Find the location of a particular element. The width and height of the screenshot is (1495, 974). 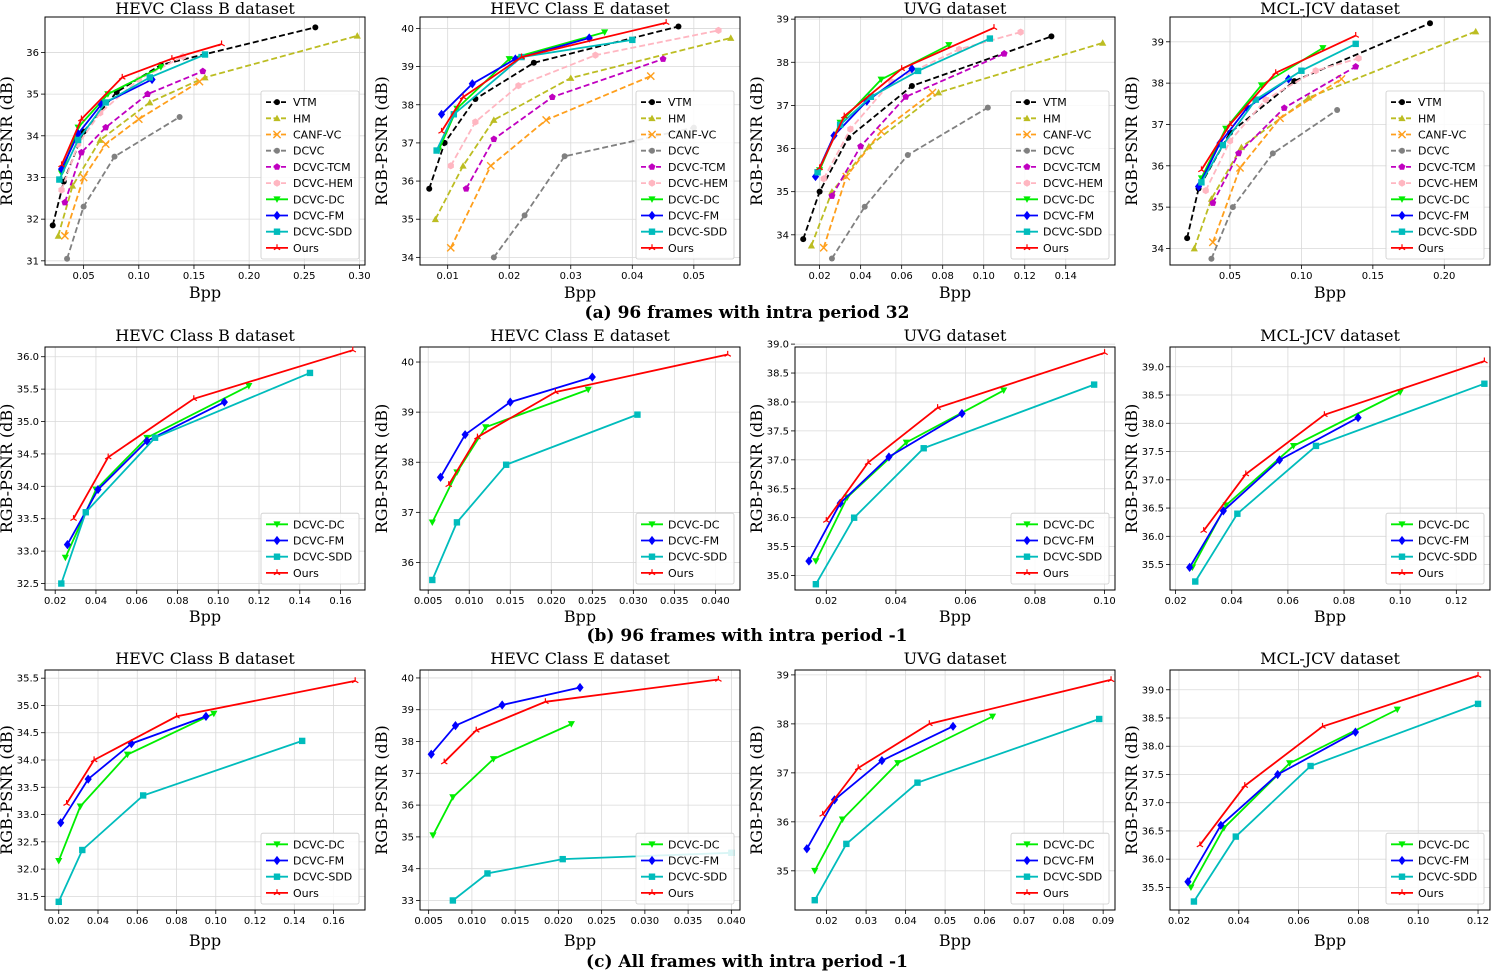

legend-item: DCVC is located at coordinates (295, 151).